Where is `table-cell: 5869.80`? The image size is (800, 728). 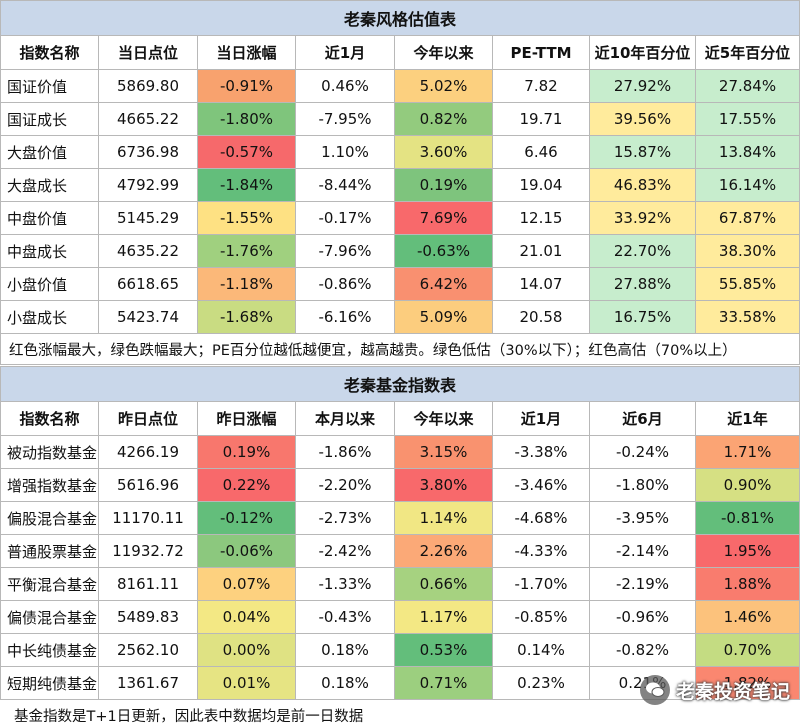 table-cell: 5869.80 is located at coordinates (148, 86).